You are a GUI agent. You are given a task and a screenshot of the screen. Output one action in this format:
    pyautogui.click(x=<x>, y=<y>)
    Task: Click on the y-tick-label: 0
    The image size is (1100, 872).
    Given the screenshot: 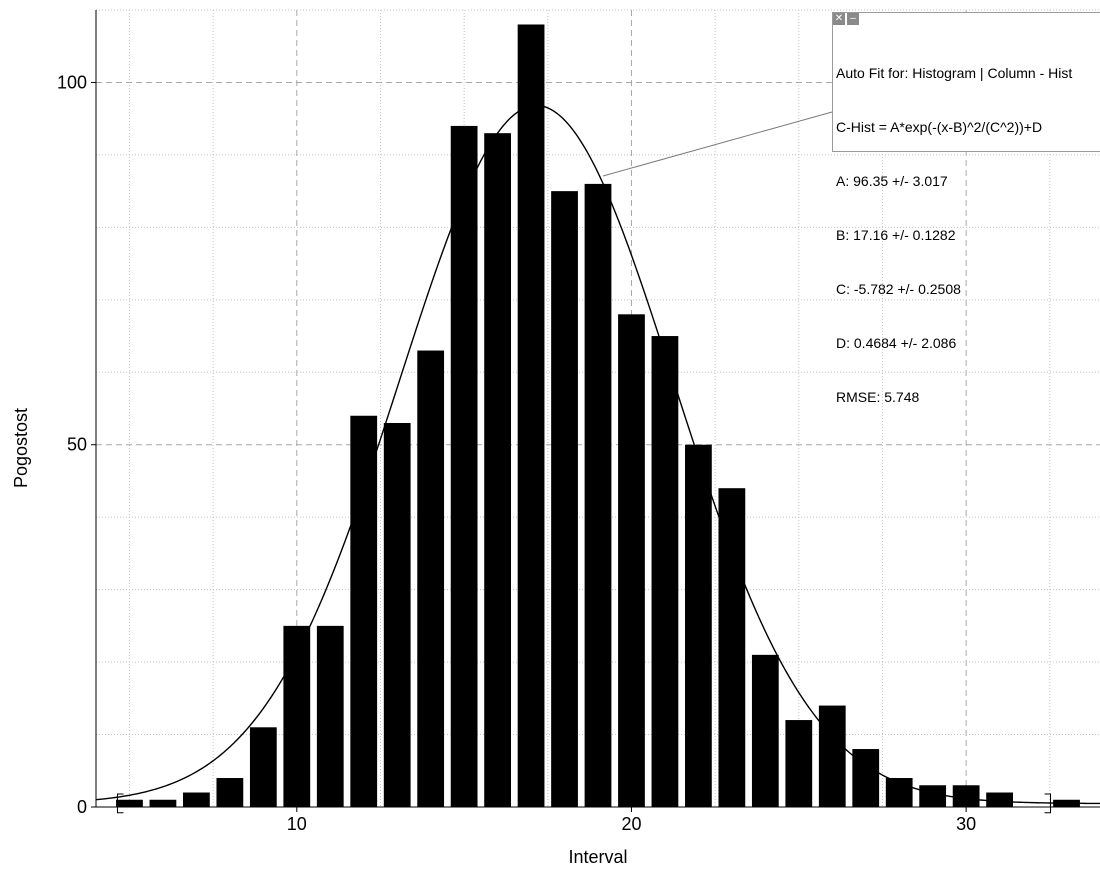 What is the action you would take?
    pyautogui.click(x=82, y=807)
    